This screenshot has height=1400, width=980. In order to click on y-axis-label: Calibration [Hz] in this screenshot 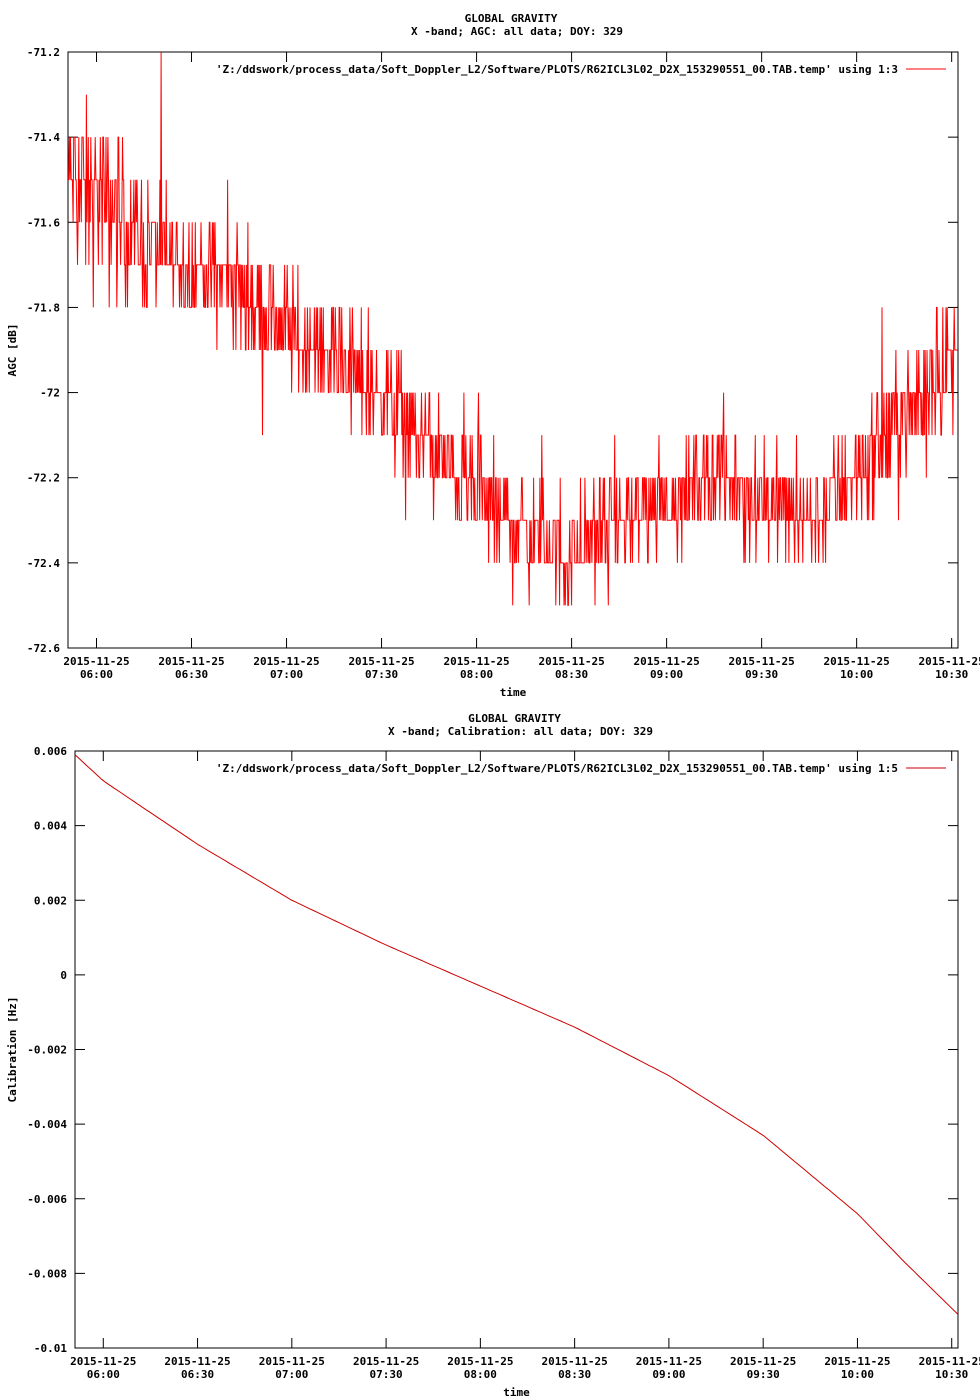, I will do `click(12, 1050)`.